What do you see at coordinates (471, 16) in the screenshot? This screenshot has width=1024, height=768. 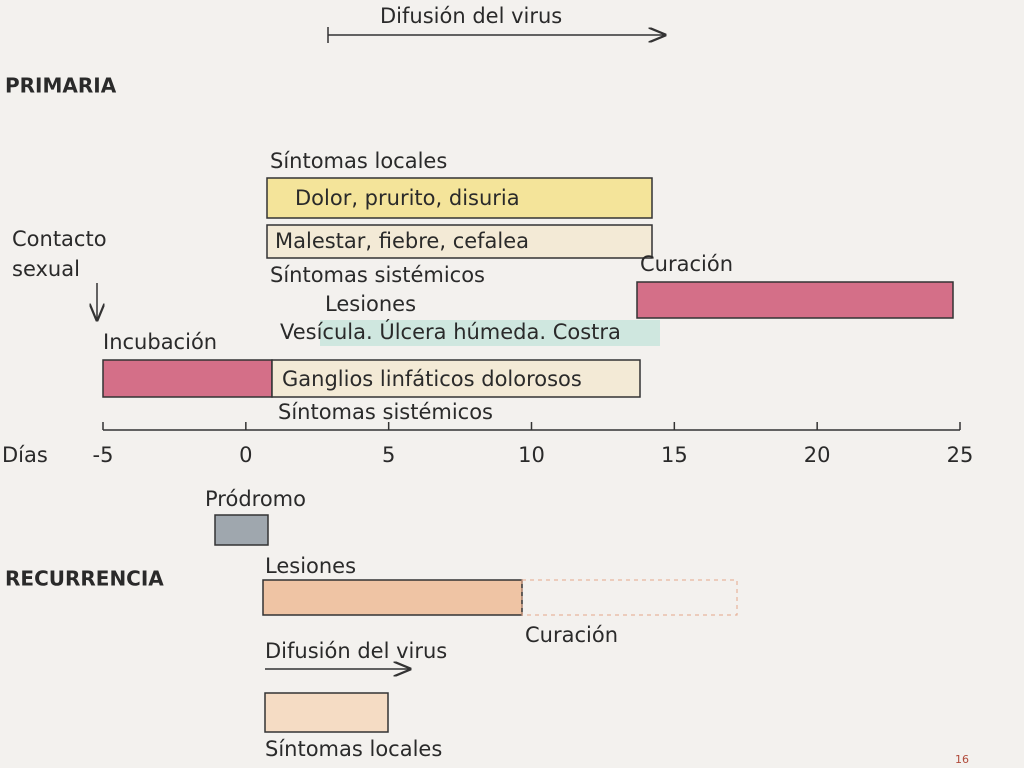 I see `title: Difusión del virus` at bounding box center [471, 16].